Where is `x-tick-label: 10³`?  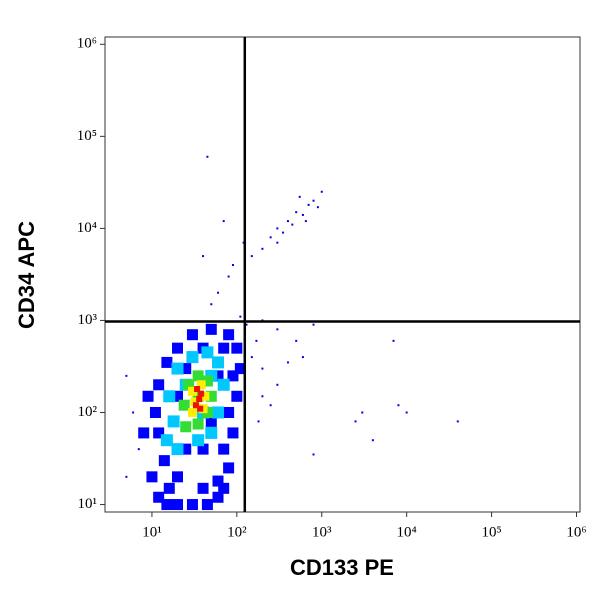
x-tick-label: 10³ is located at coordinates (322, 532).